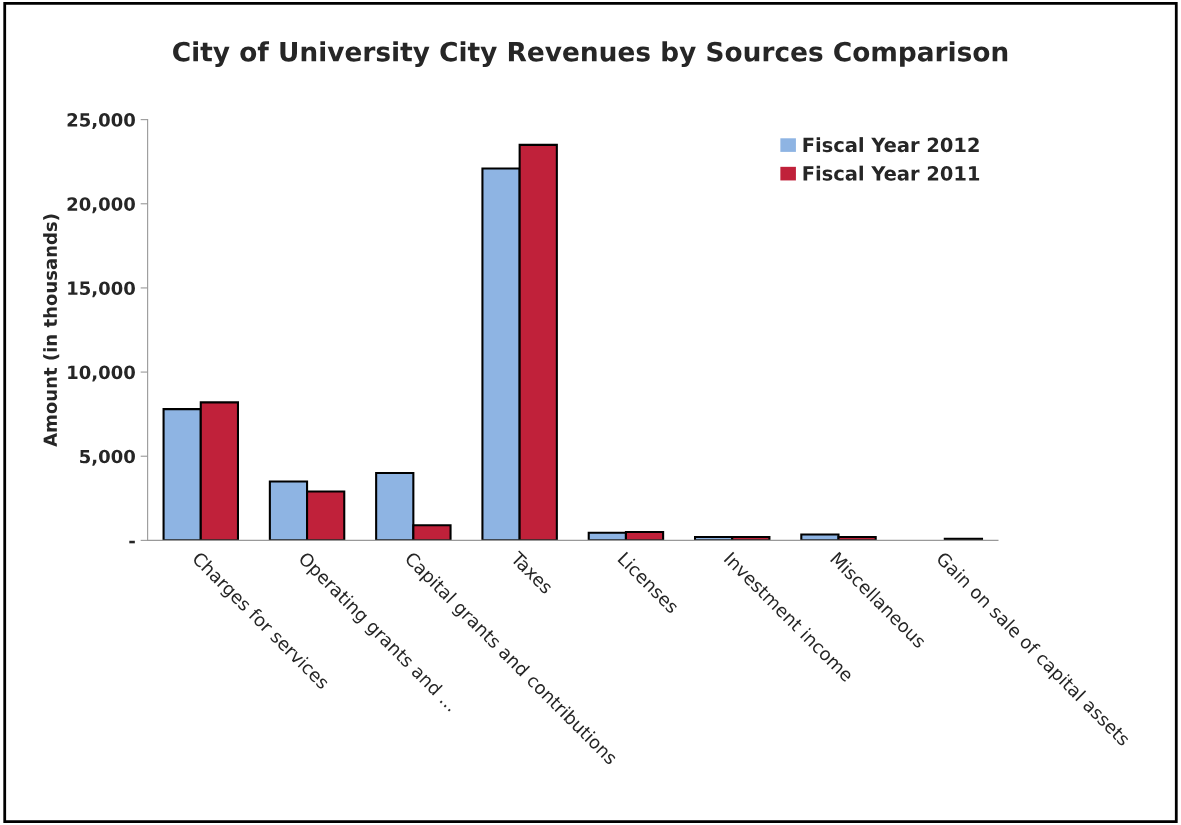 The height and width of the screenshot is (825, 1181). What do you see at coordinates (891, 145) in the screenshot?
I see `legend-label: Fiscal Year 2012` at bounding box center [891, 145].